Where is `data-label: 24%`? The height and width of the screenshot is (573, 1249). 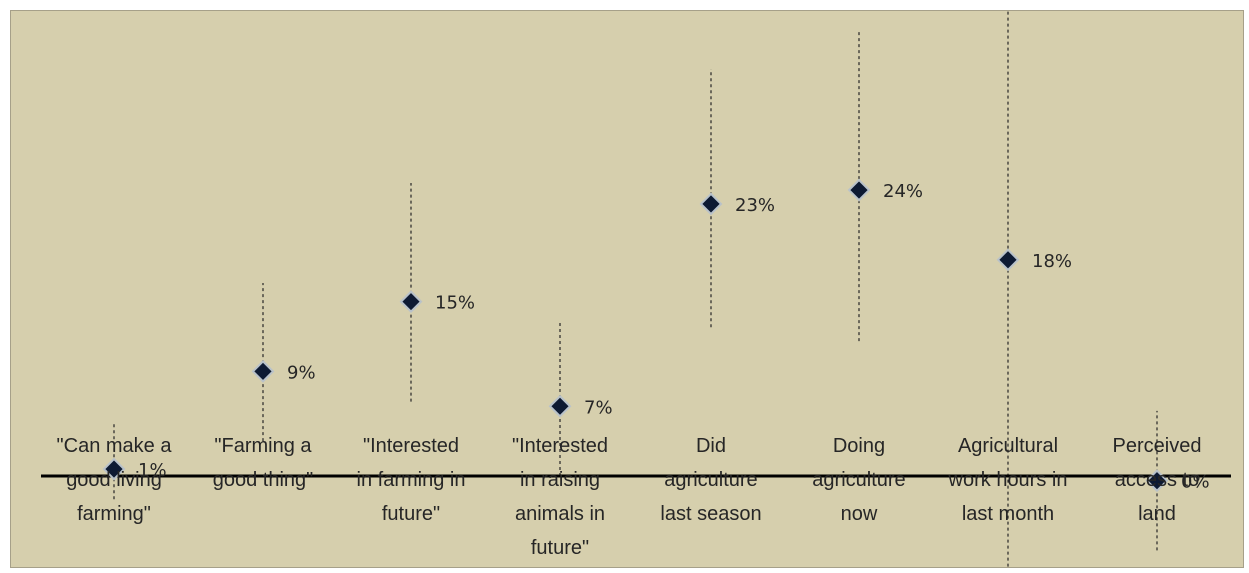
data-label: 24% is located at coordinates (903, 191).